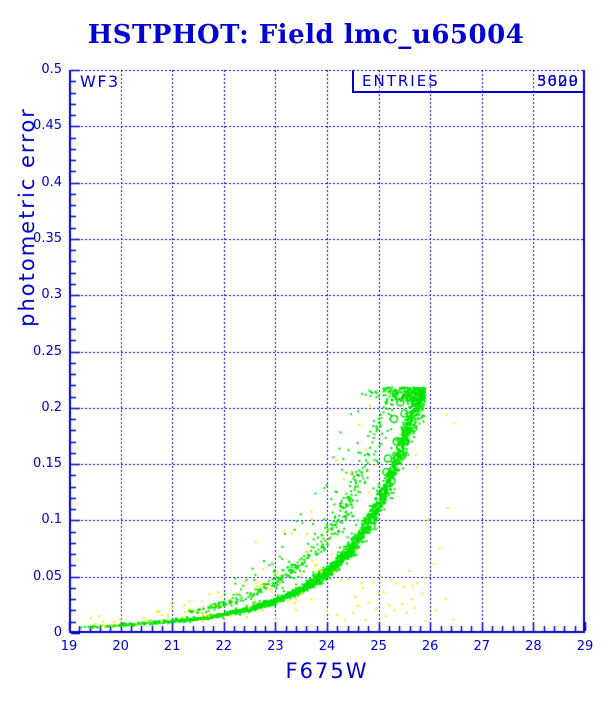  What do you see at coordinates (51, 69) in the screenshot?
I see `y-tick-label: 0.5` at bounding box center [51, 69].